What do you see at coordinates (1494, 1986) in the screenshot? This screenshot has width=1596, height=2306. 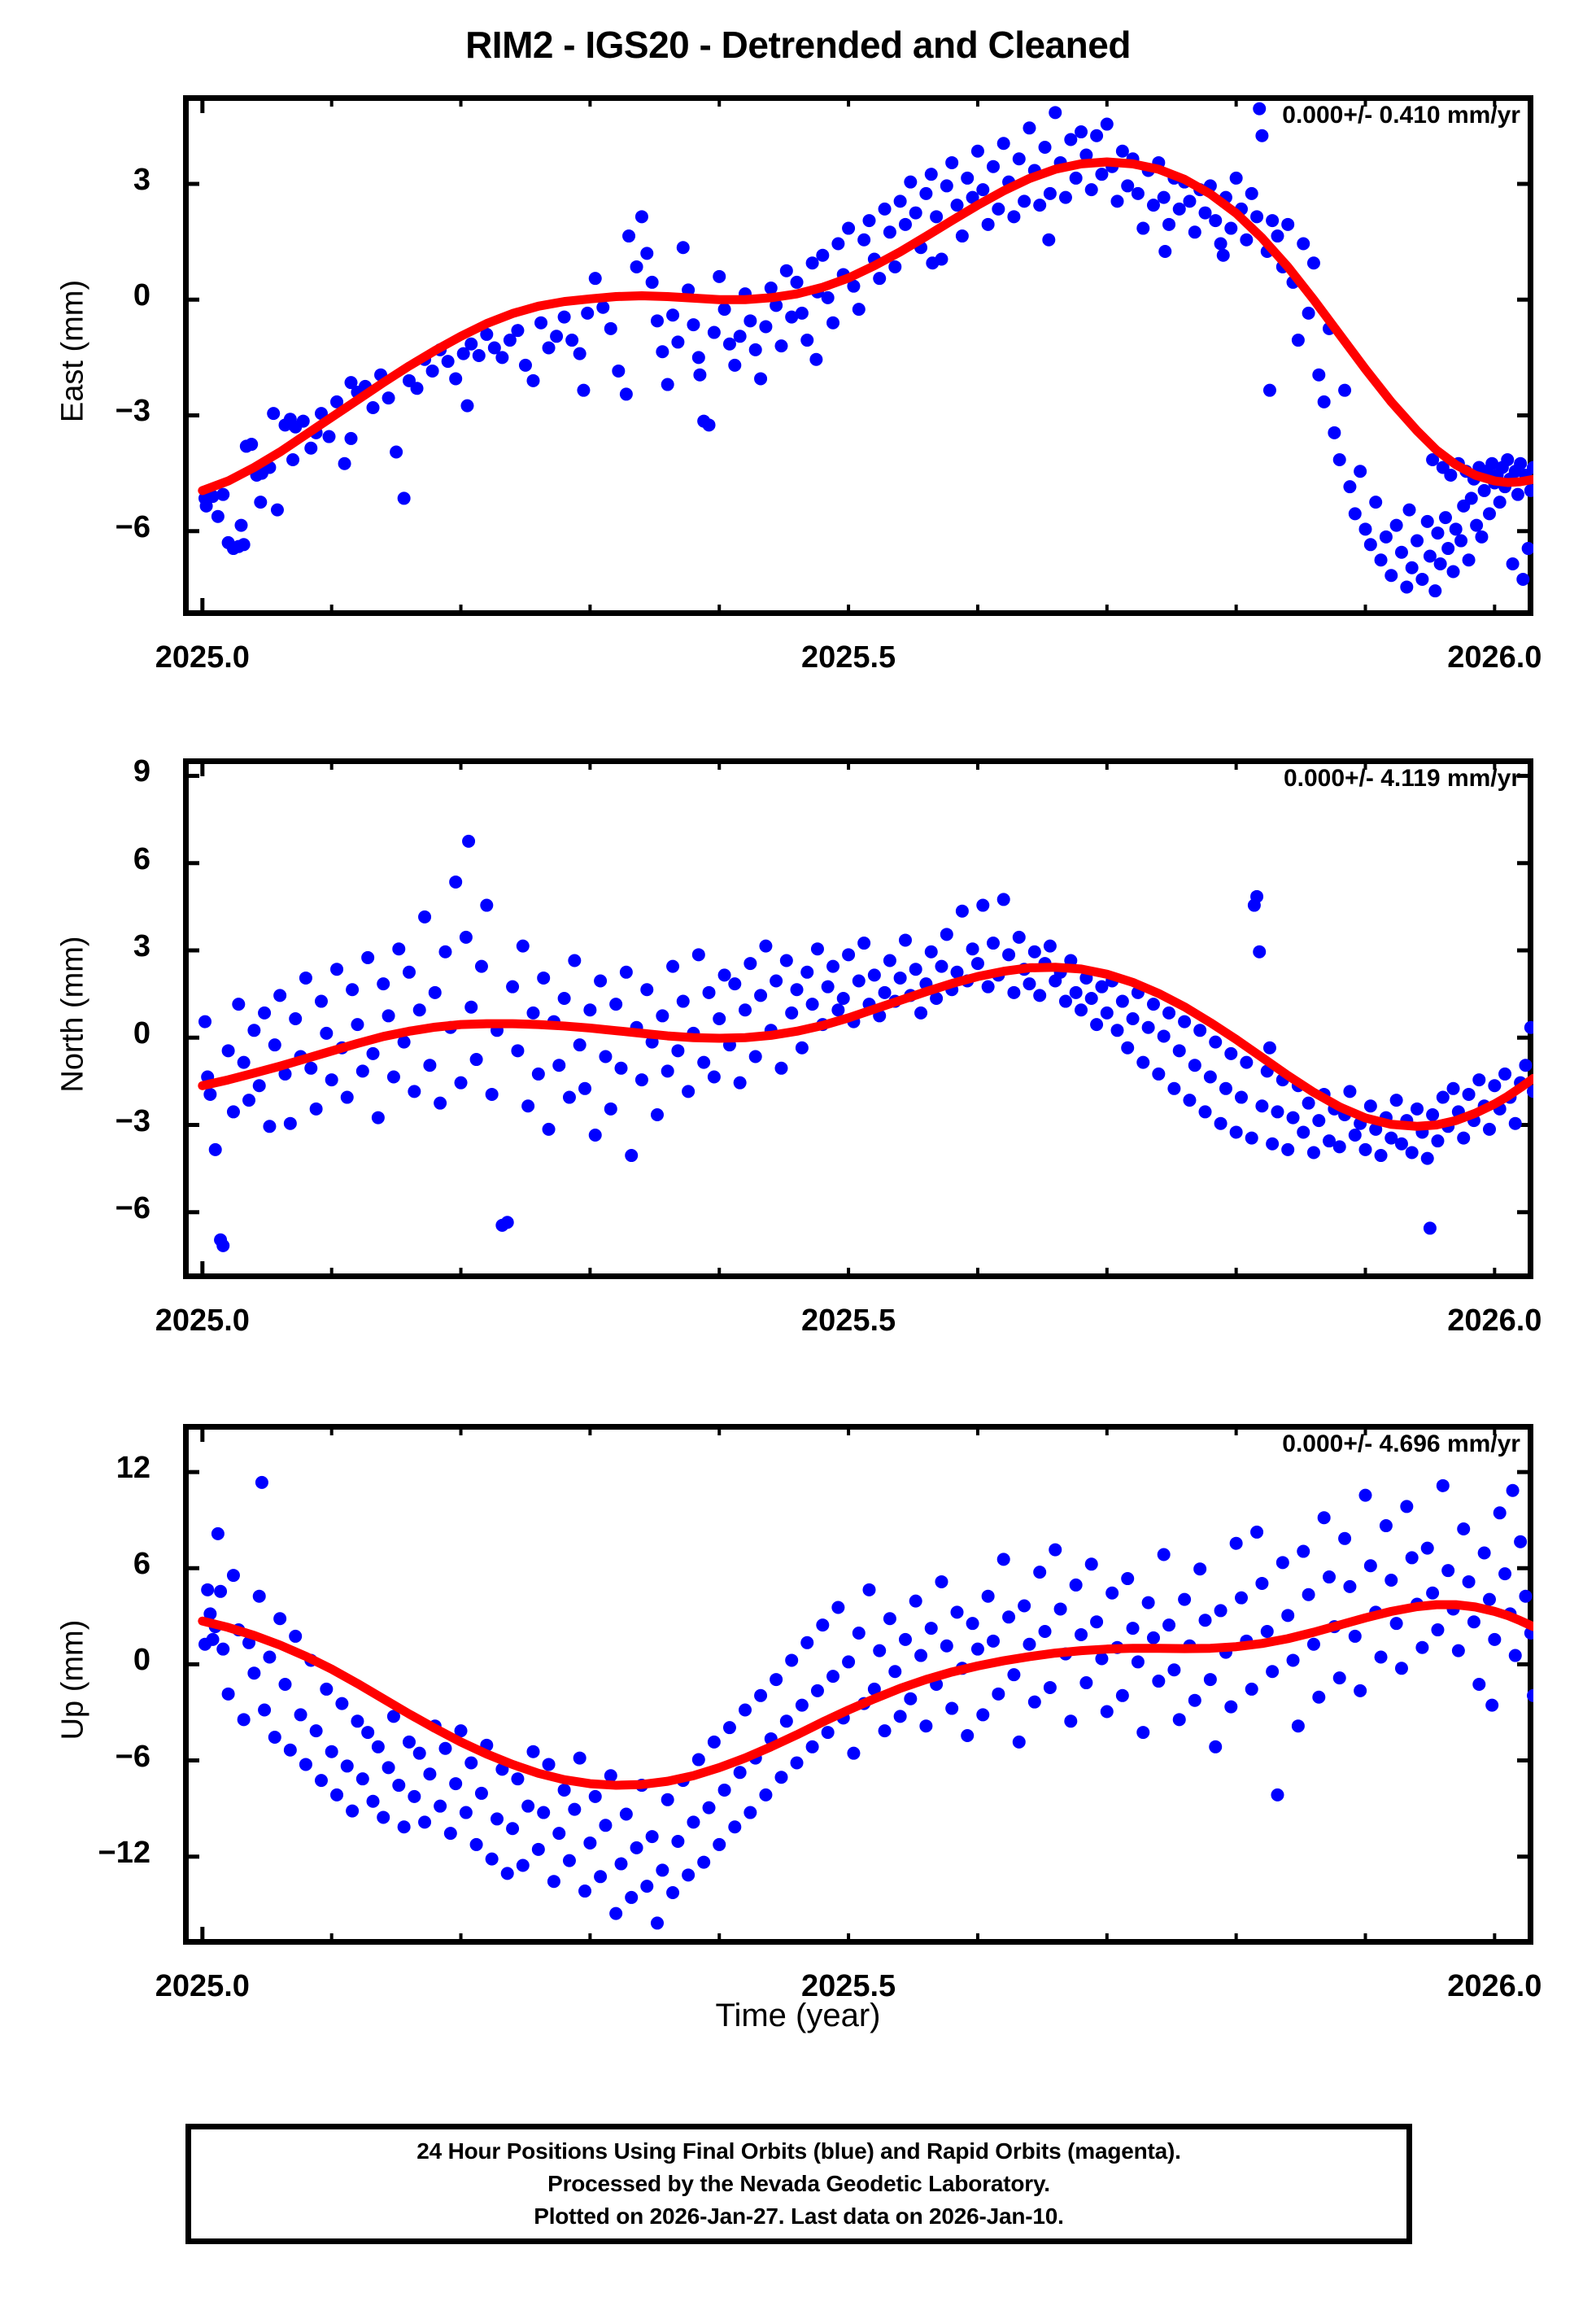 I see `up-xtick-2: 2026.0` at bounding box center [1494, 1986].